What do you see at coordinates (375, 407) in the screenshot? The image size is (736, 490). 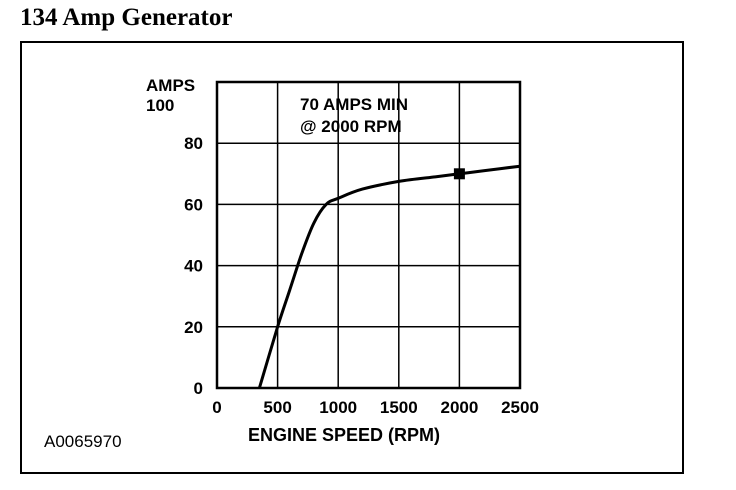 I see `x-tick-labels: 0 500 1000 1500 2000 2500` at bounding box center [375, 407].